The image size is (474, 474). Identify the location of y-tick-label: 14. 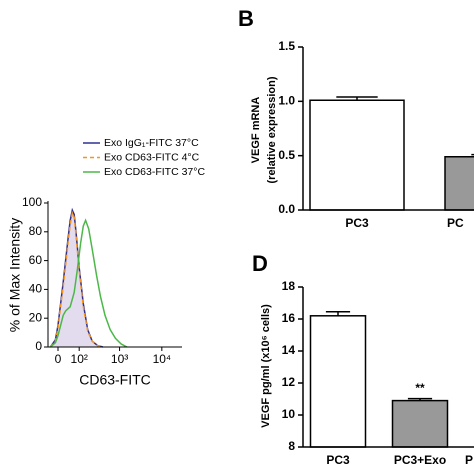
(289, 350).